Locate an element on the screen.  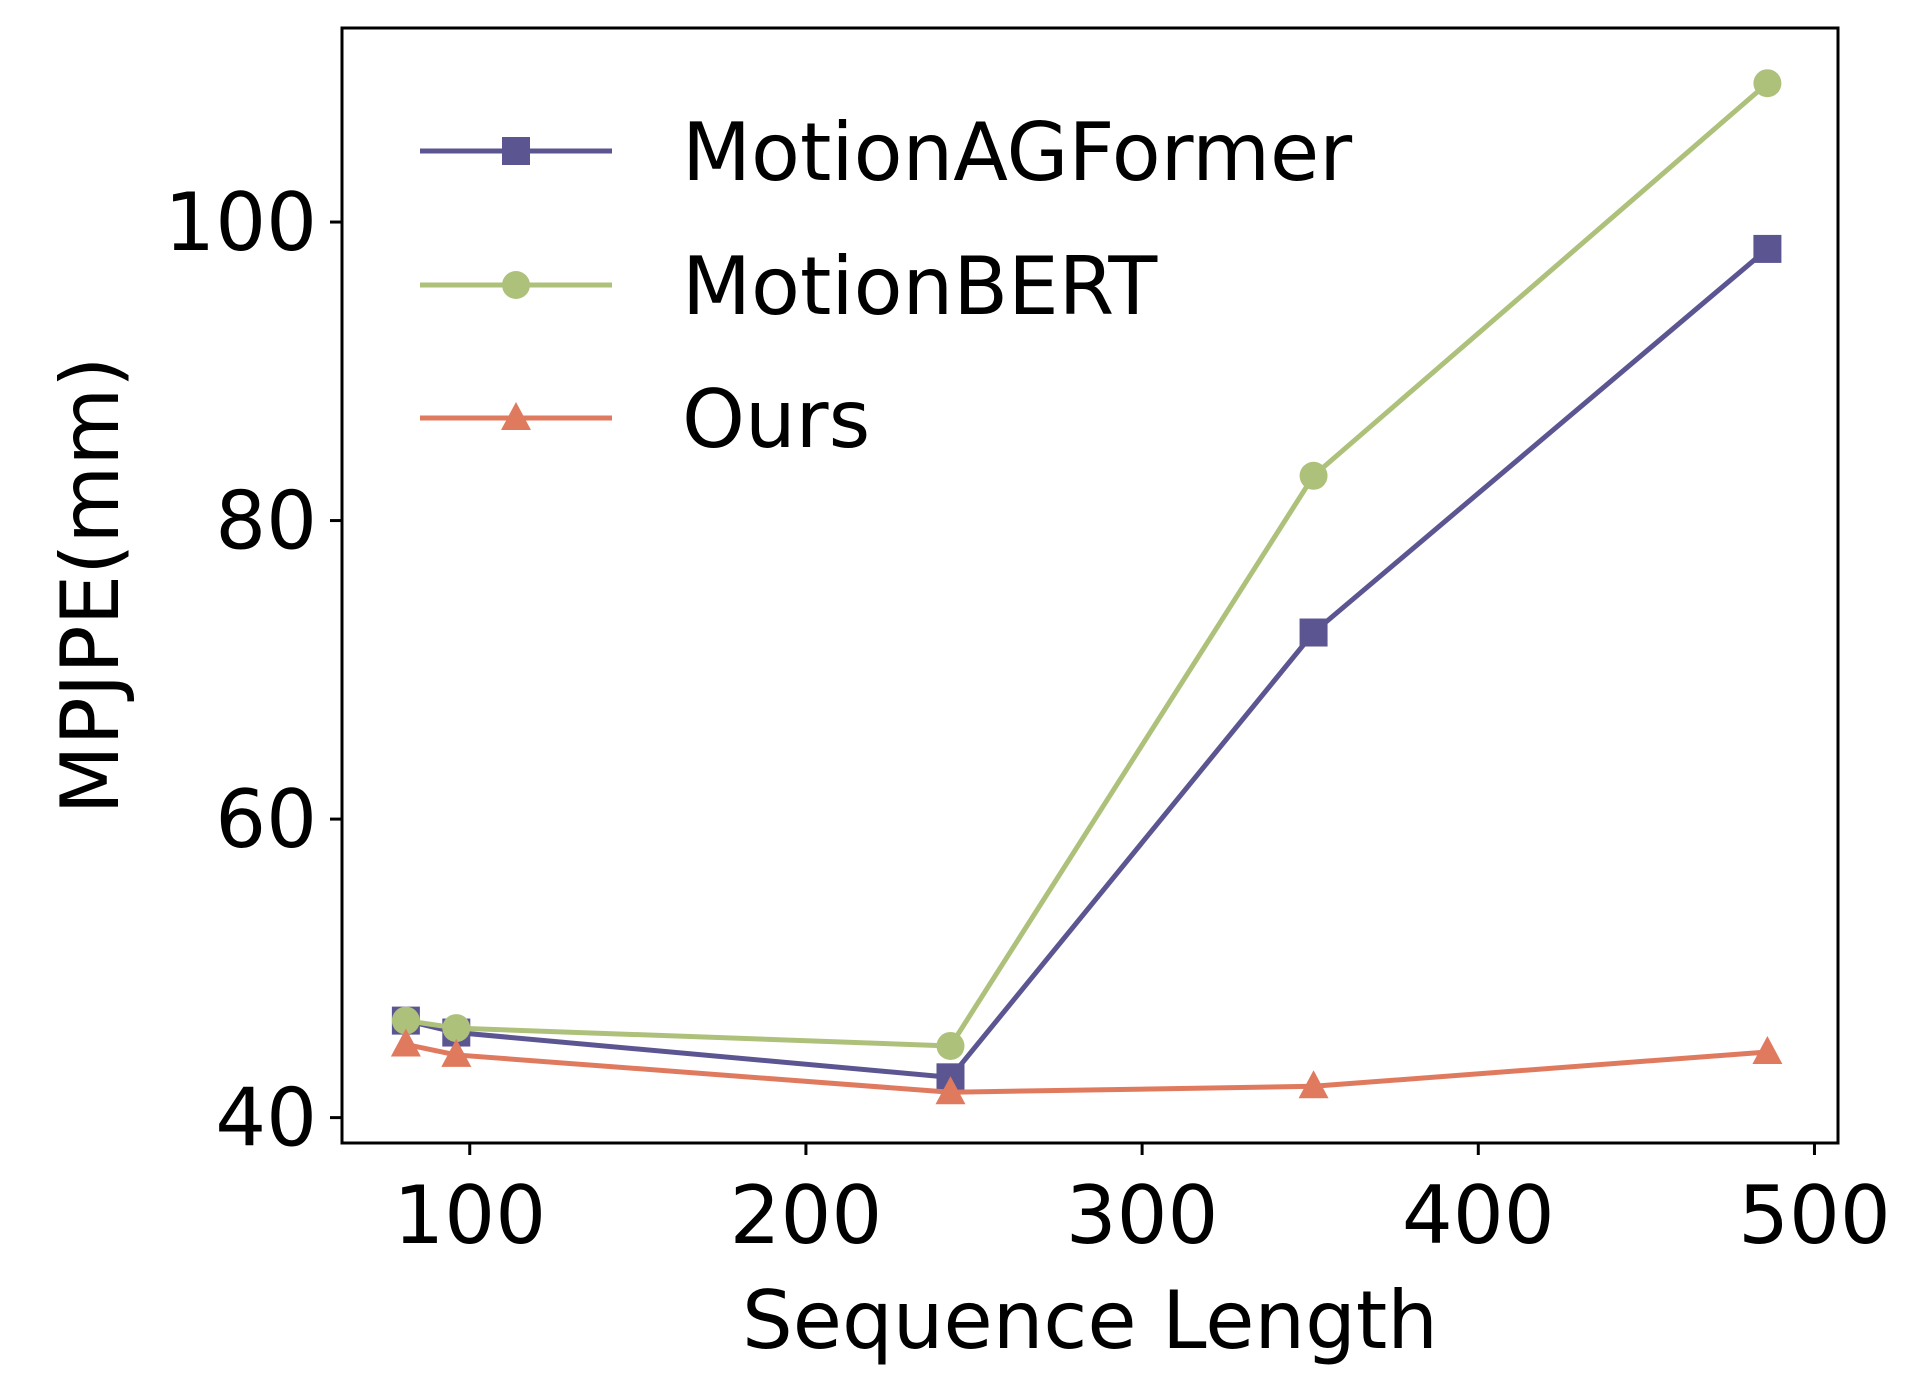
legend: MotionAGFormer MotionBERT Ours is located at coordinates (886, 286).